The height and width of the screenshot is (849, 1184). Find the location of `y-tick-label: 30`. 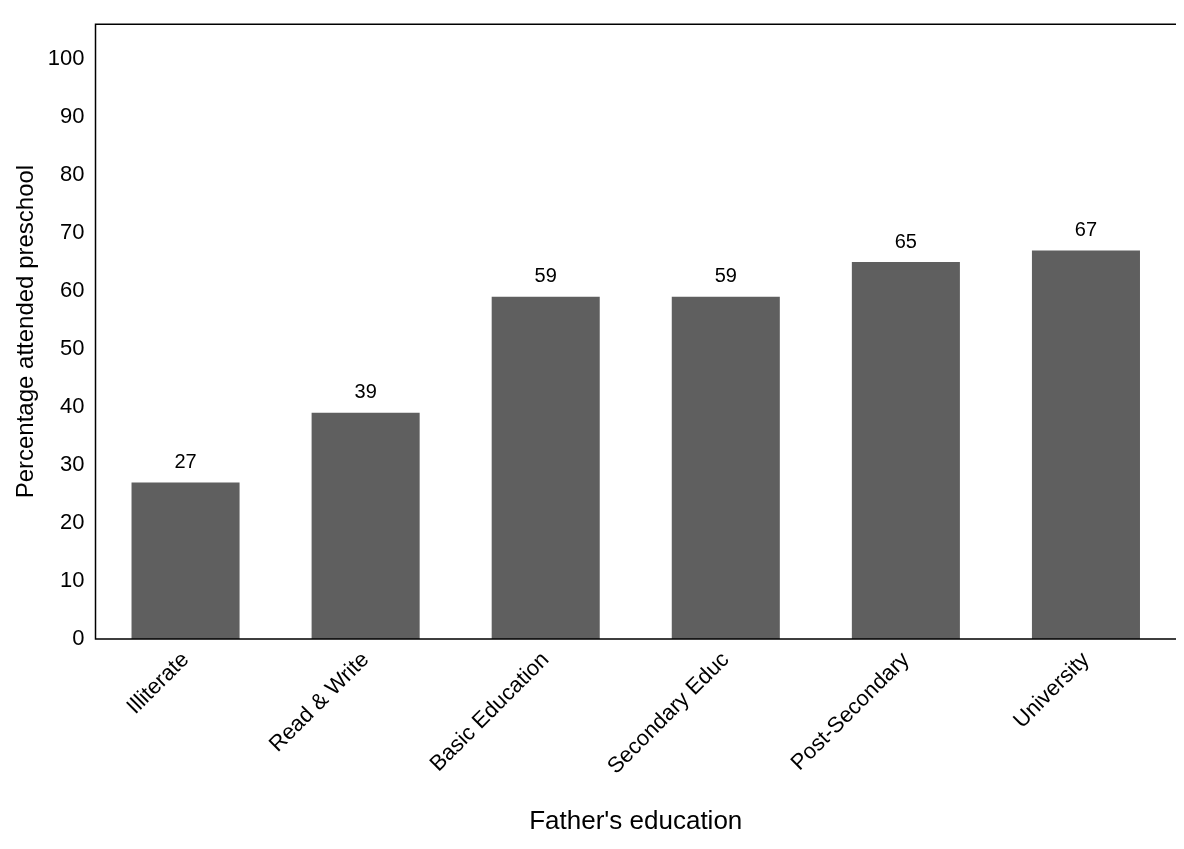

y-tick-label: 30 is located at coordinates (72, 464).